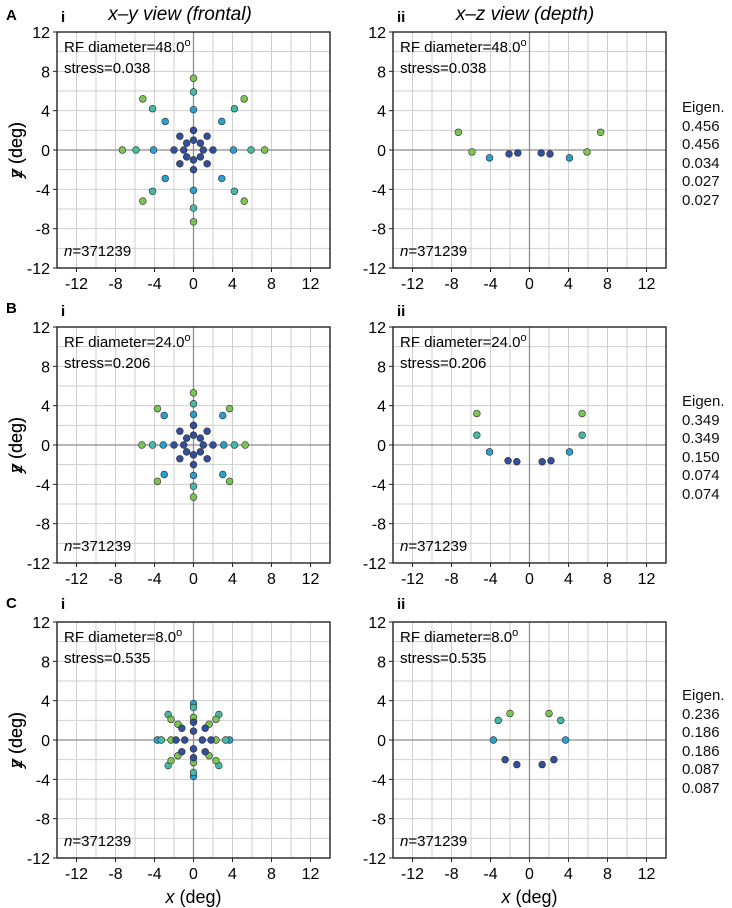 Image resolution: width=732 pixels, height=908 pixels. What do you see at coordinates (701, 181) in the screenshot?
I see `eigen-value: 0.027` at bounding box center [701, 181].